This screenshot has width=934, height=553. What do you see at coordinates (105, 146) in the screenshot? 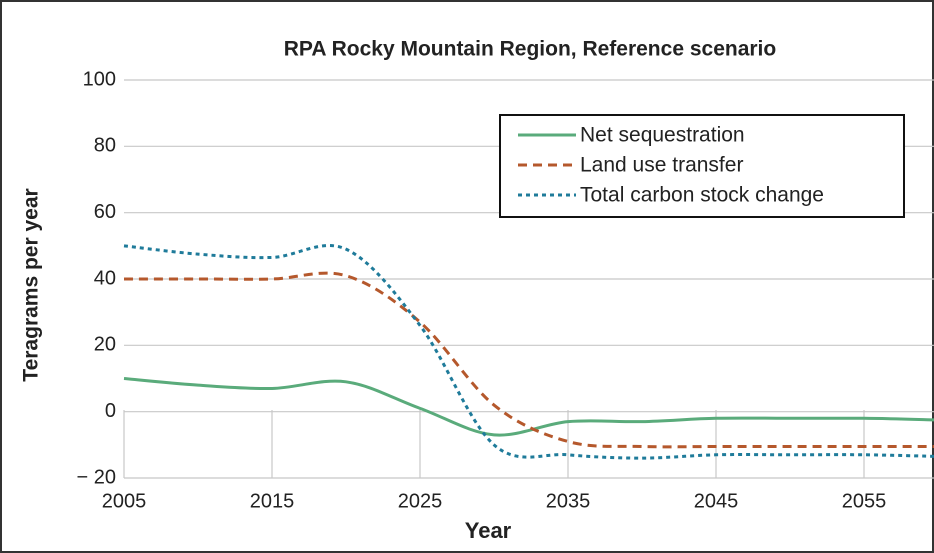
I see `y-tick-label: 80` at bounding box center [105, 146].